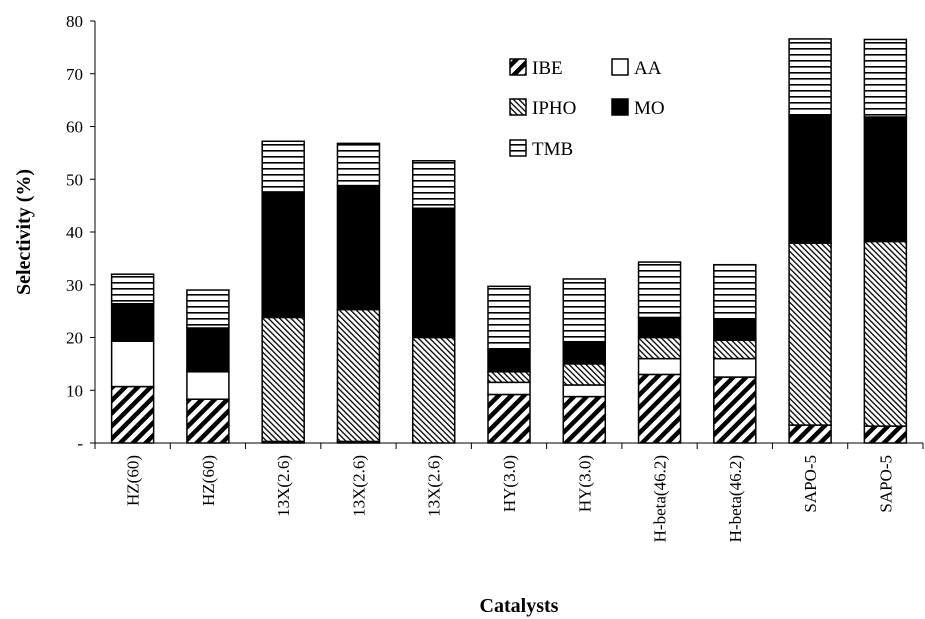  Describe the element at coordinates (74, 285) in the screenshot. I see `y-tick-label: 30` at that location.